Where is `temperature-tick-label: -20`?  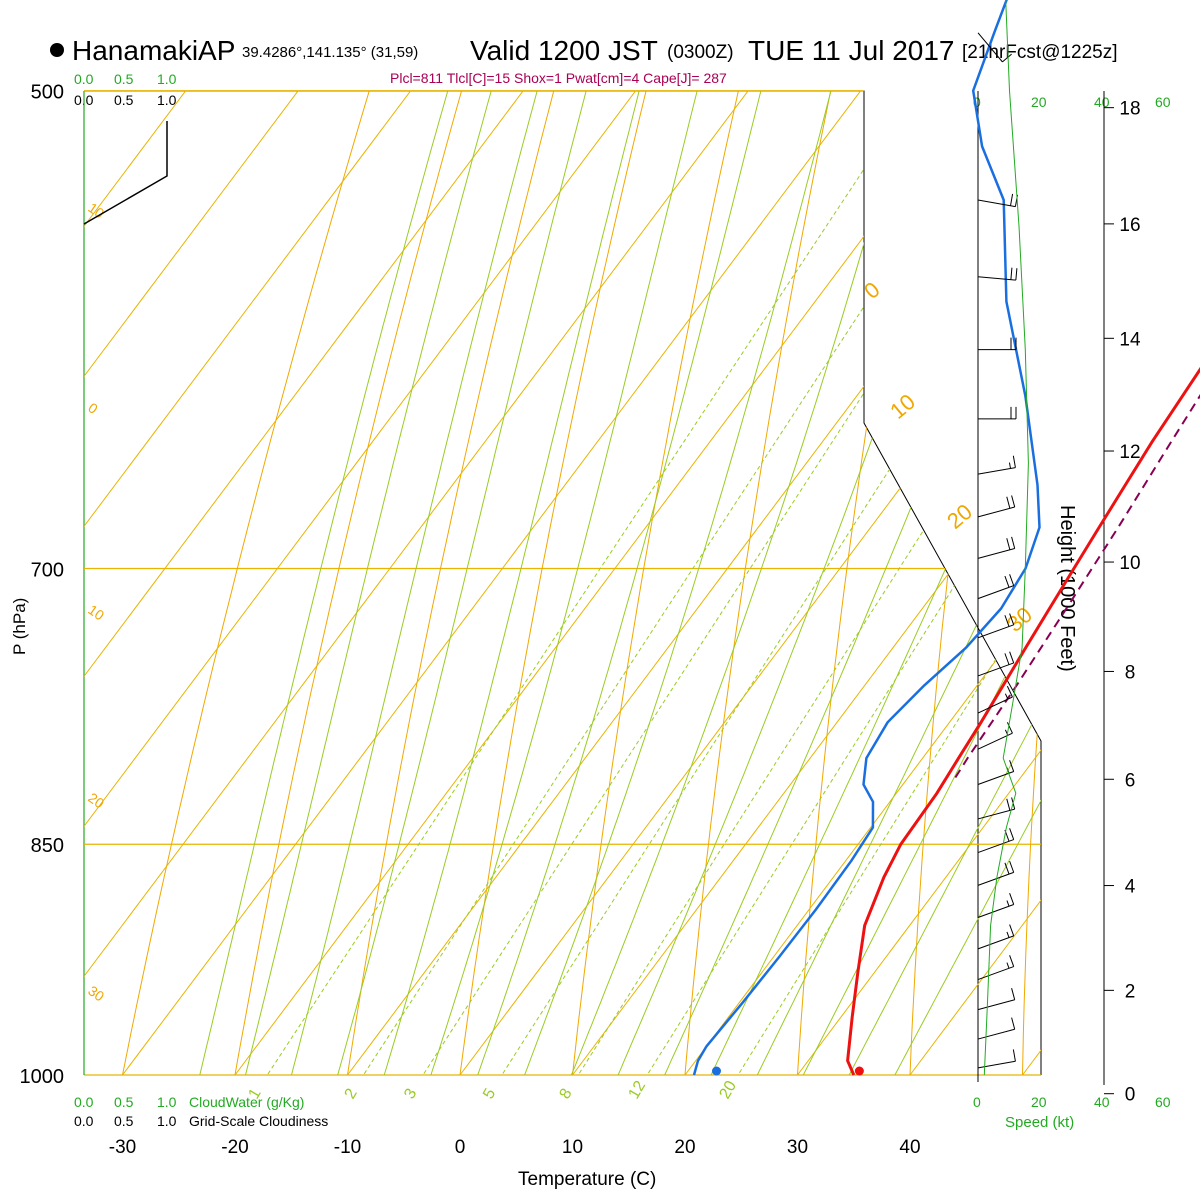 temperature-tick-label: -20 is located at coordinates (234, 1147).